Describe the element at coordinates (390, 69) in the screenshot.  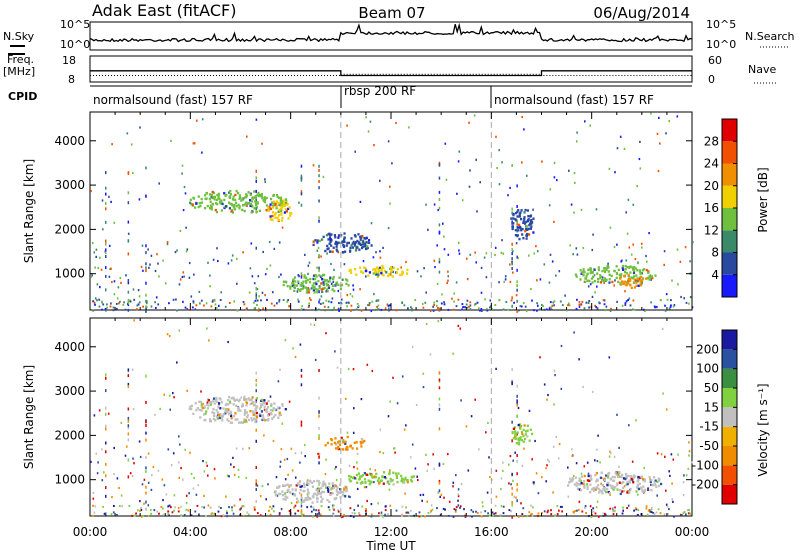
I see `freq-panel: Freq. [MHz] 18 8 60 0 Nave` at that location.